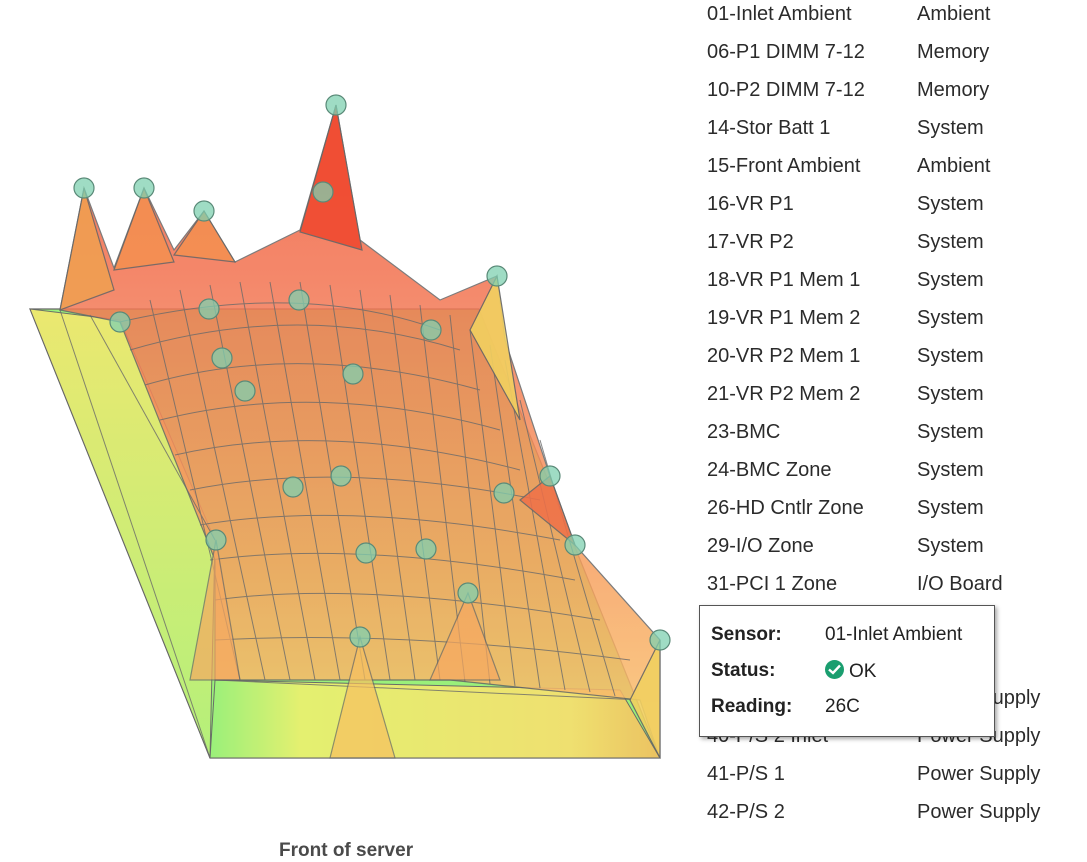 Image resolution: width=1087 pixels, height=862 pixels. Describe the element at coordinates (863, 671) in the screenshot. I see `tooltip-status-value: OK` at that location.